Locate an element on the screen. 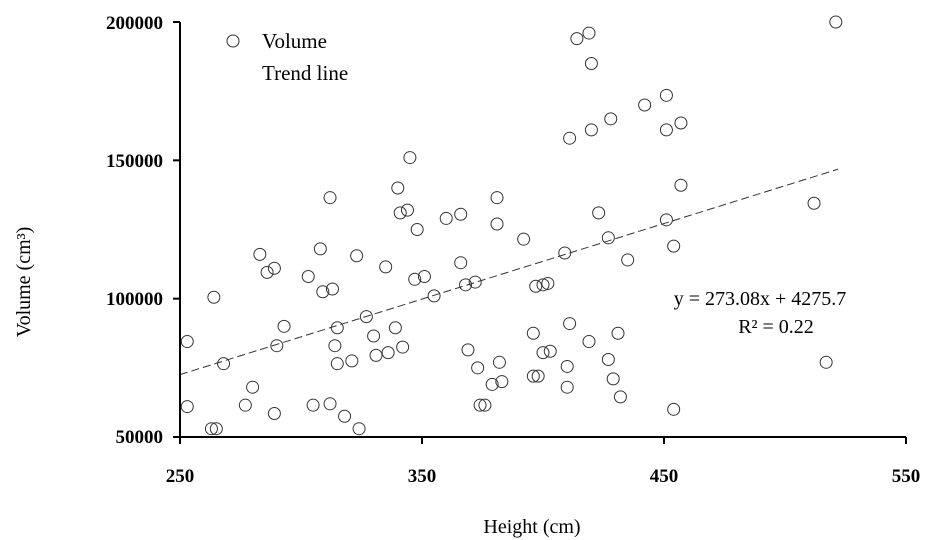  y-tick-label: 200000 is located at coordinates (134, 23).